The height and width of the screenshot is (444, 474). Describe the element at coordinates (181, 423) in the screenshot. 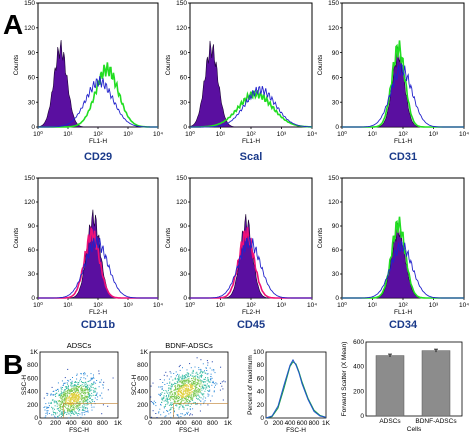

I see `x-tick-label: 400` at that location.